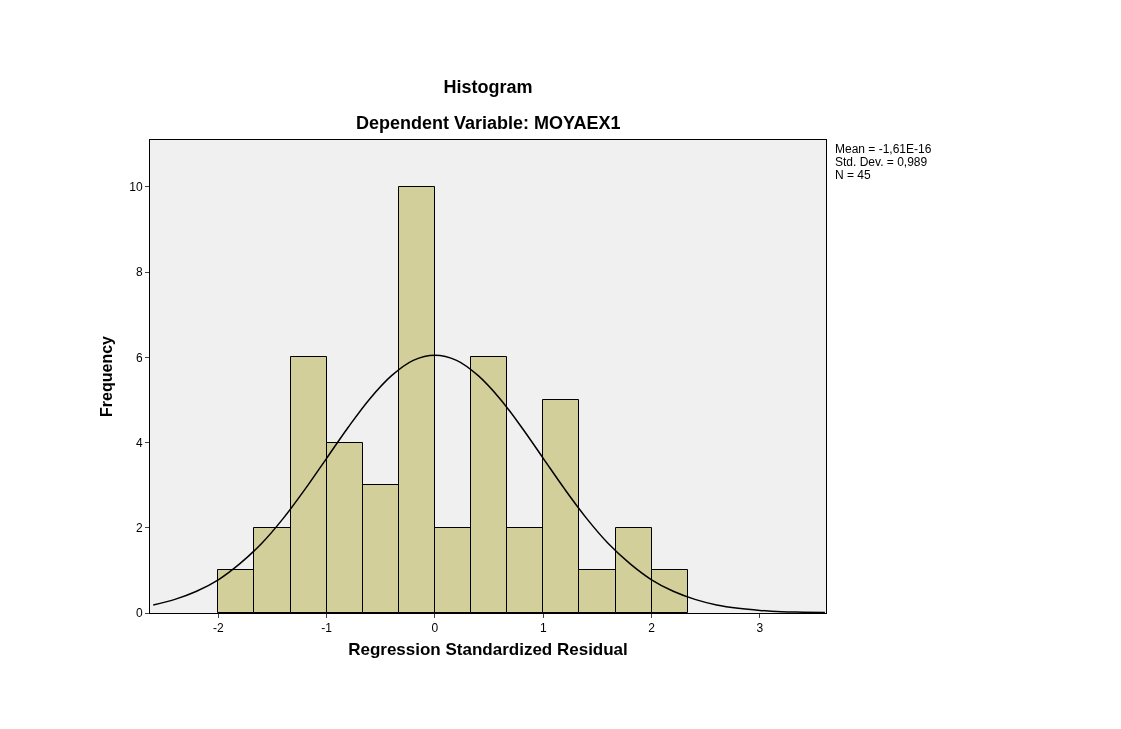  I want to click on chart-title: Histogram, so click(488, 87).